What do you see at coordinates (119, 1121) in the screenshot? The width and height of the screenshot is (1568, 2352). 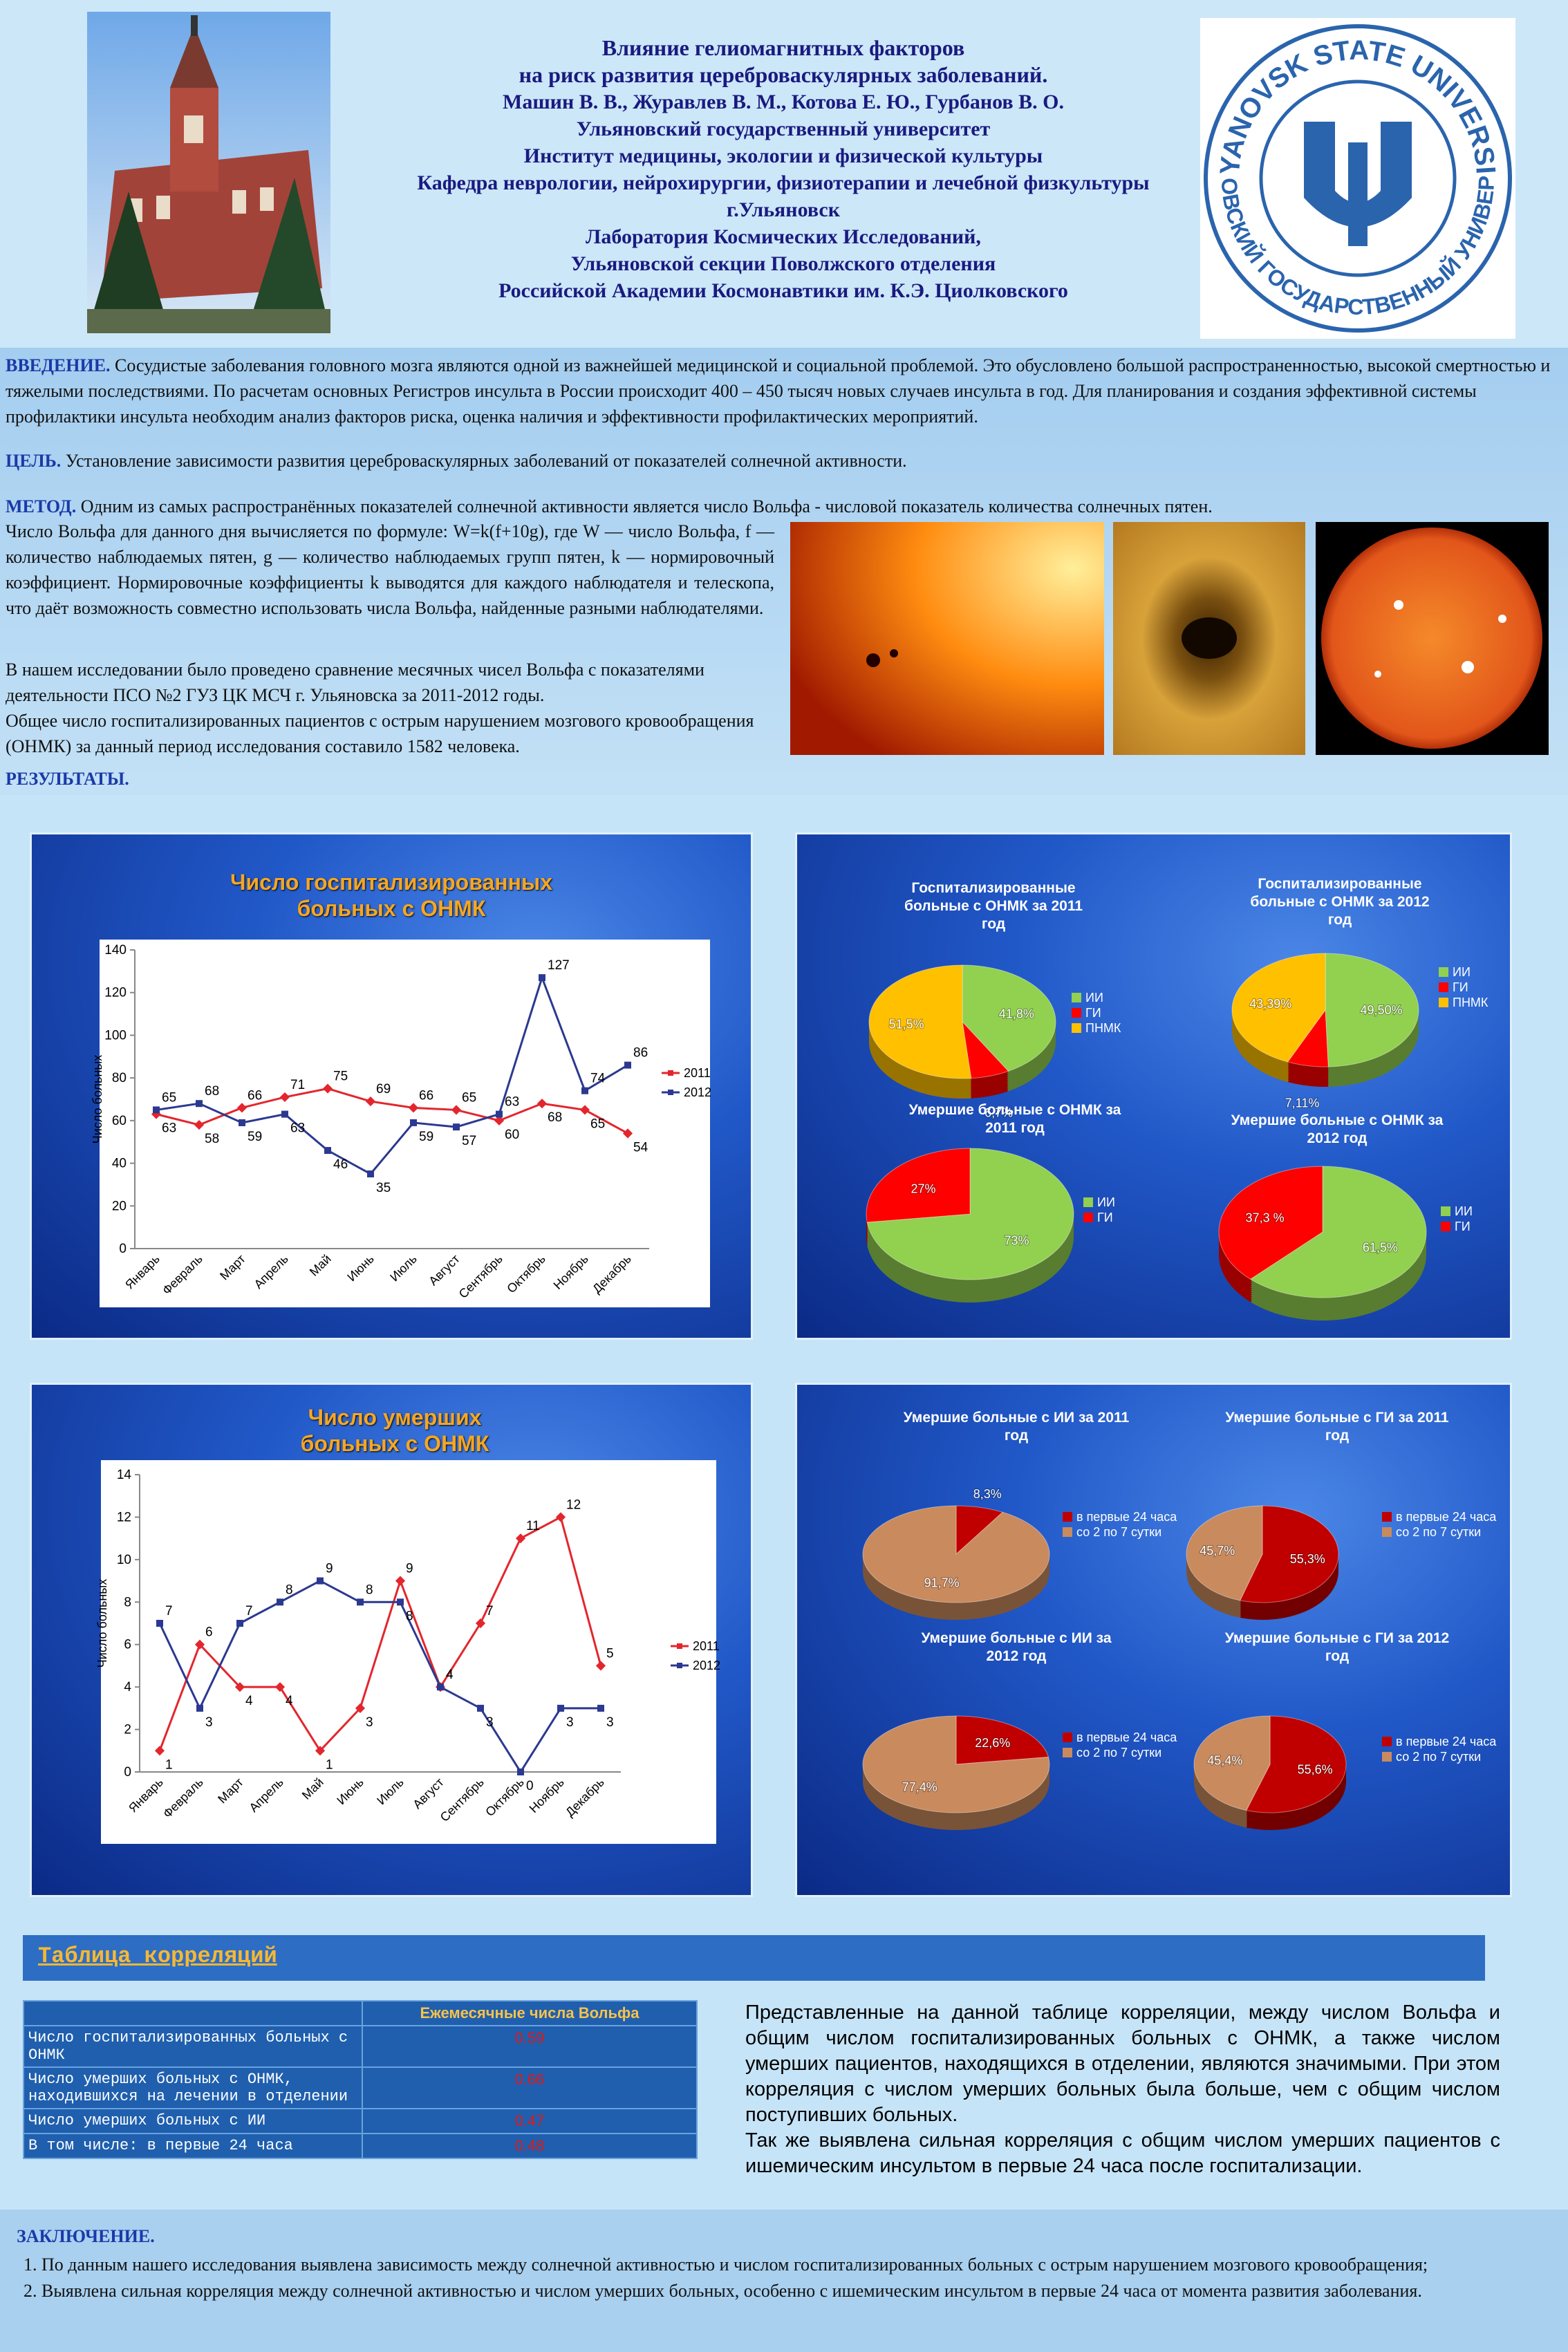 I see `y-tick-label: 60` at bounding box center [119, 1121].